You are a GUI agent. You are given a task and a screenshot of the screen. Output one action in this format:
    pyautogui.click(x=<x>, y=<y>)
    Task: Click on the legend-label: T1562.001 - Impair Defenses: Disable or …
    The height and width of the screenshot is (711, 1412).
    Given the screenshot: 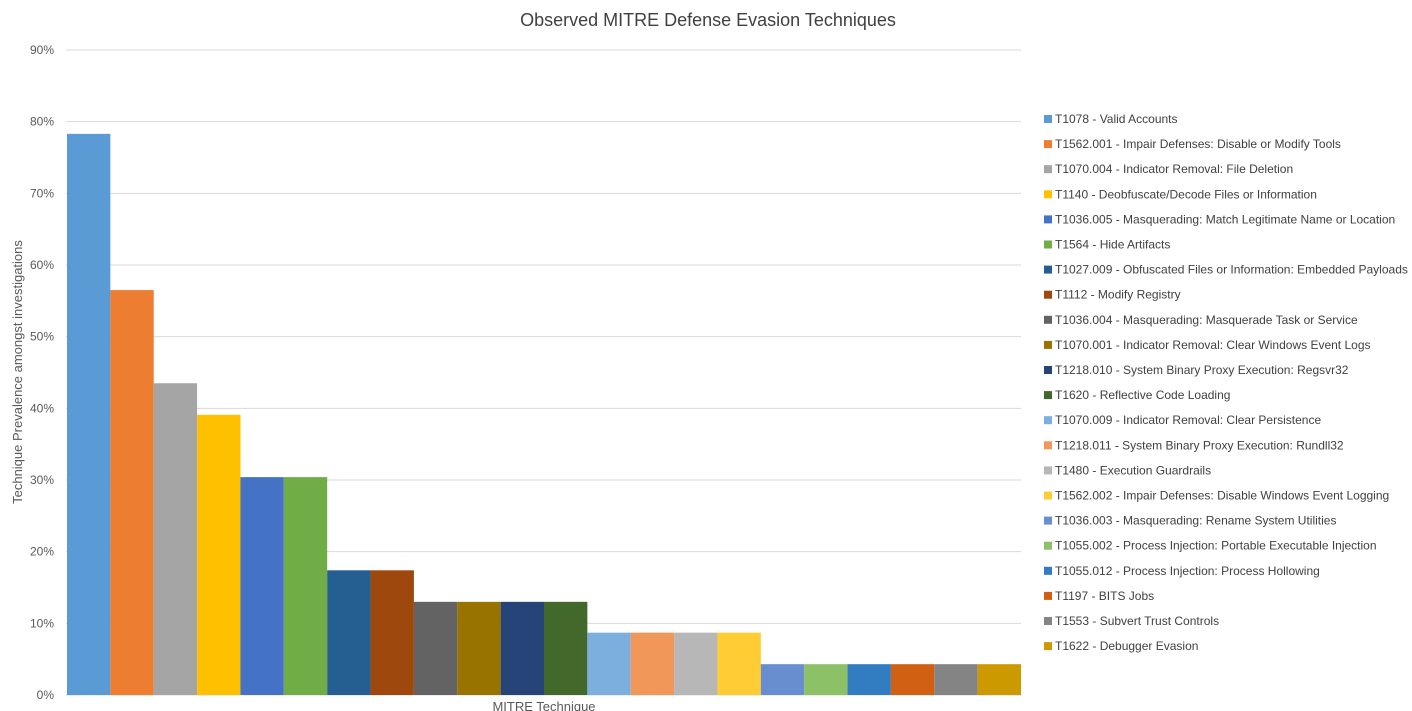 What is the action you would take?
    pyautogui.click(x=1198, y=144)
    